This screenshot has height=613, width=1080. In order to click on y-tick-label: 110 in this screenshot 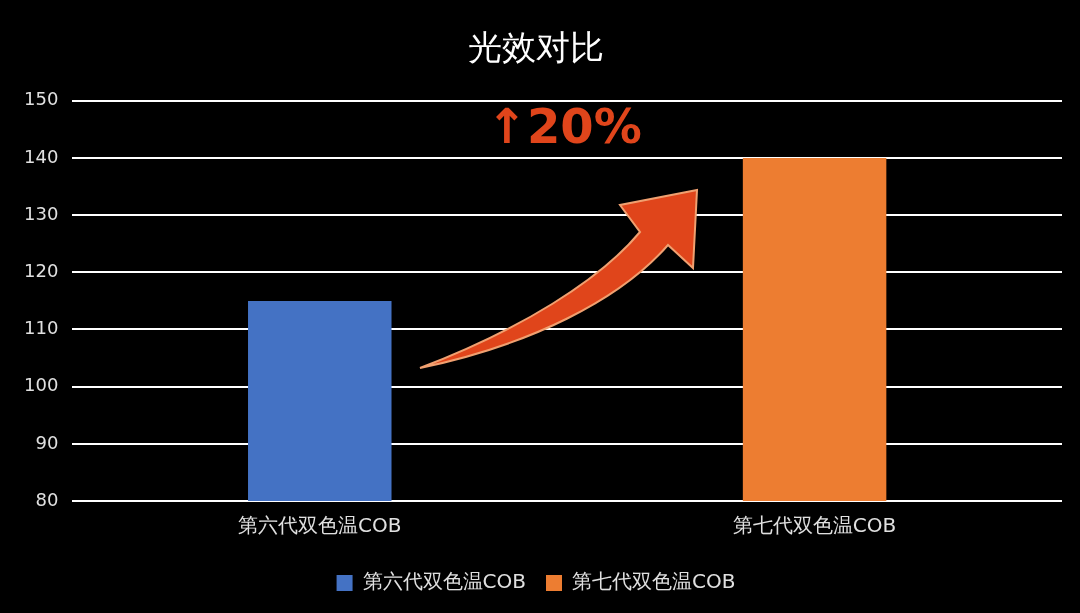, I will do `click(41, 328)`.